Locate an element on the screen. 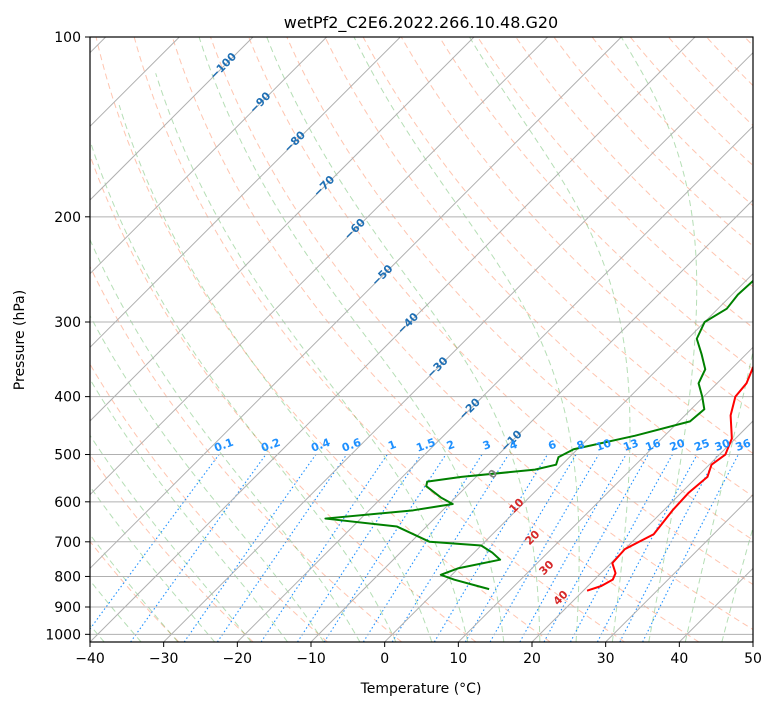 This screenshot has width=775, height=708. y-axis-title: Pressure (hPa) is located at coordinates (20, 340).